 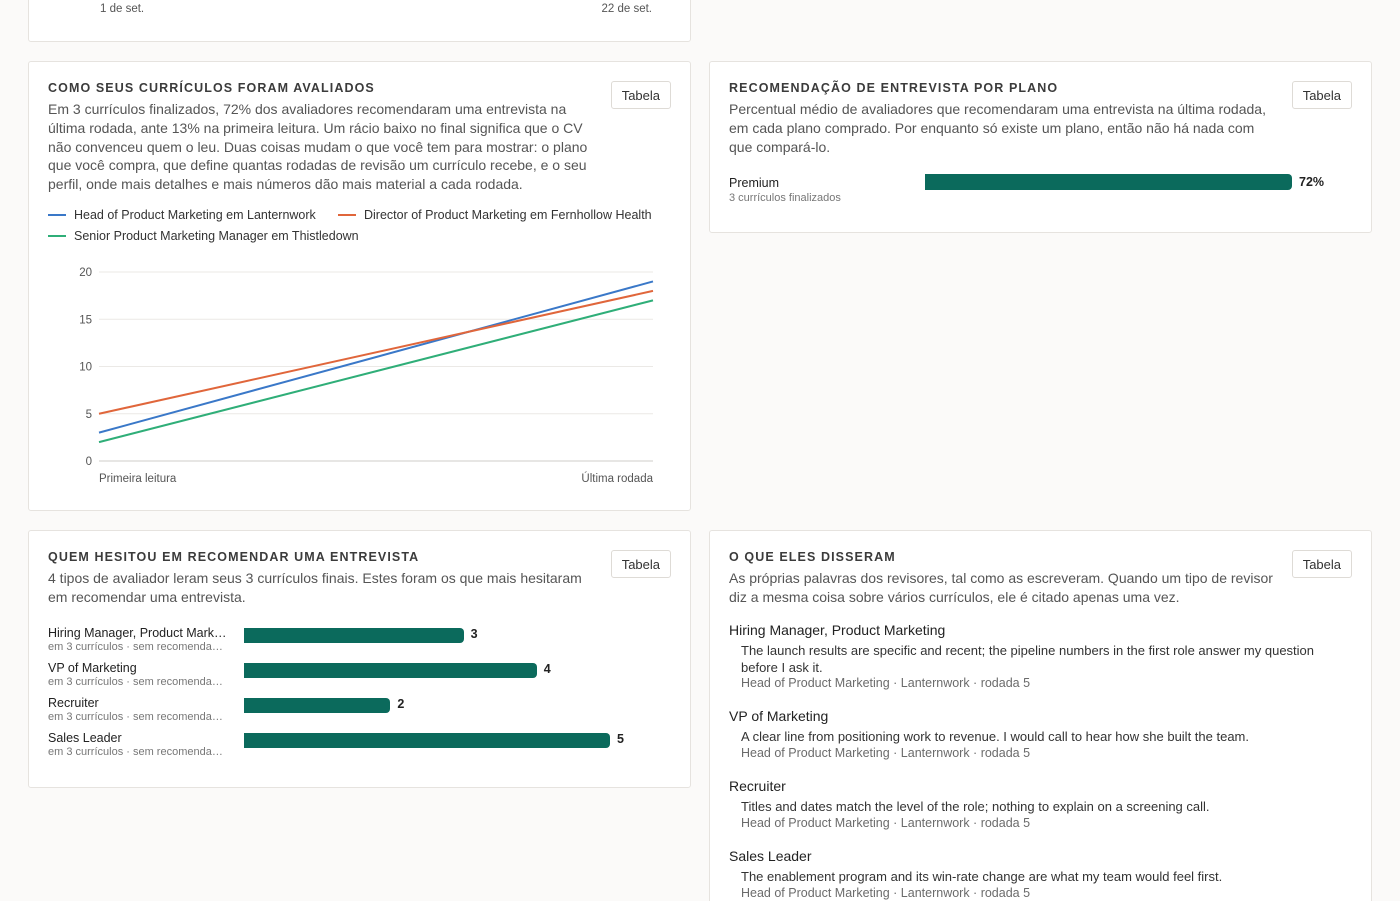 I want to click on y-tick-label: 10, so click(x=85, y=368).